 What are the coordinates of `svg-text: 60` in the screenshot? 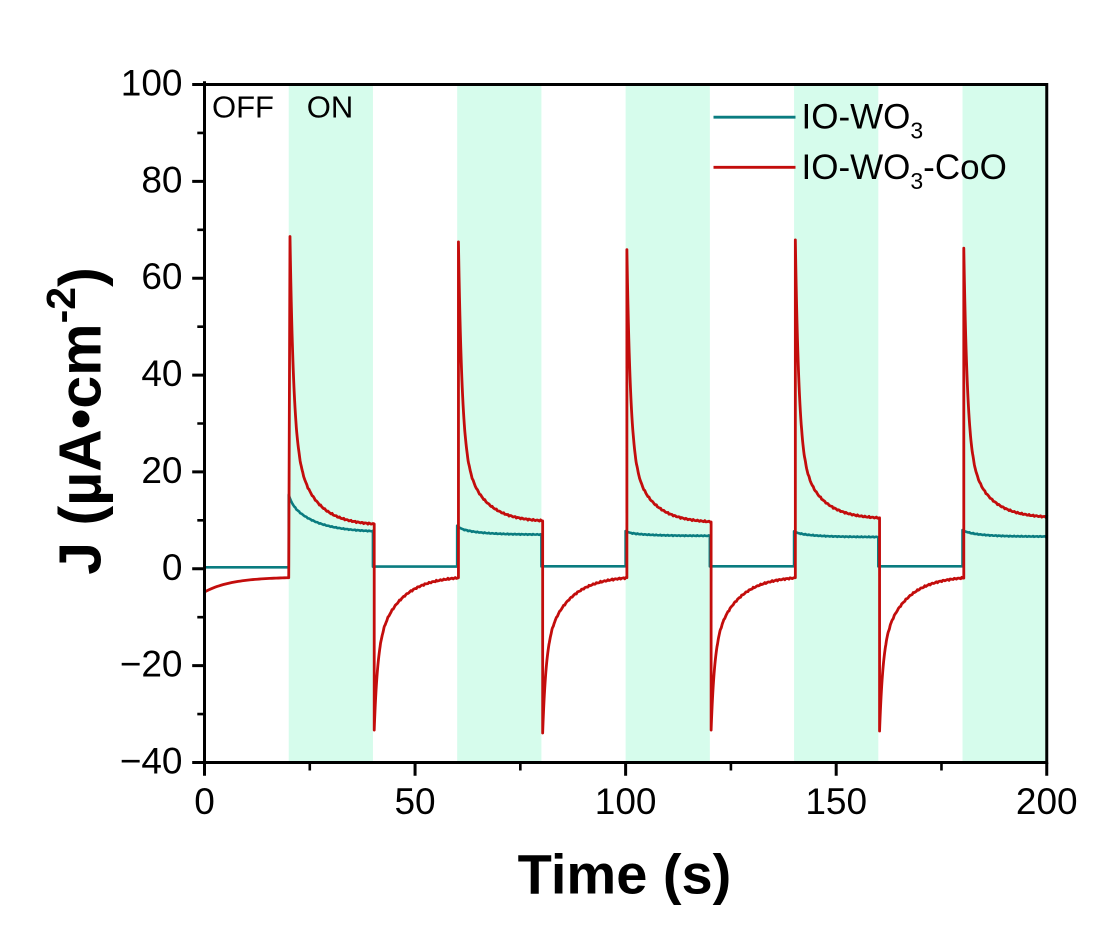 It's located at (161, 276).